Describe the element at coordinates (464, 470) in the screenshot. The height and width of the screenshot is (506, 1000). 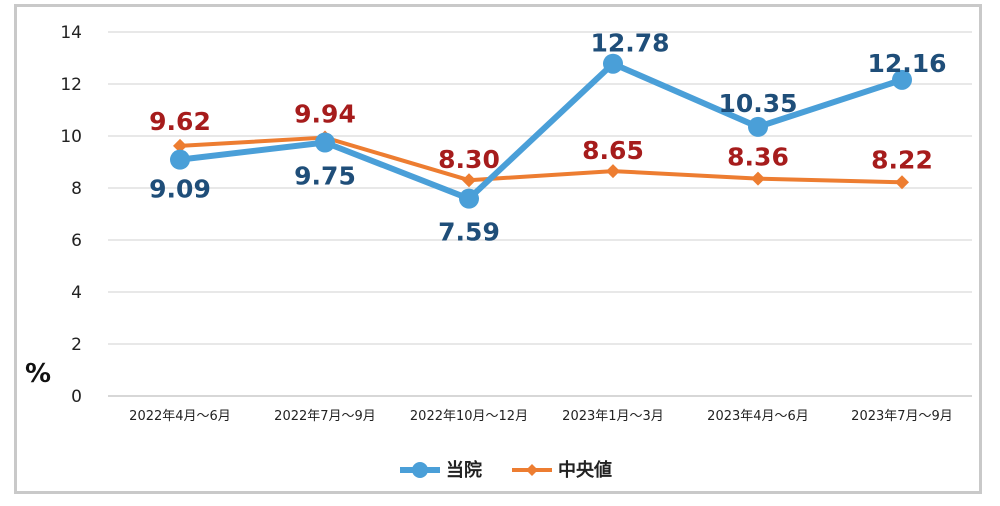
I see `legend-label: 当院` at that location.